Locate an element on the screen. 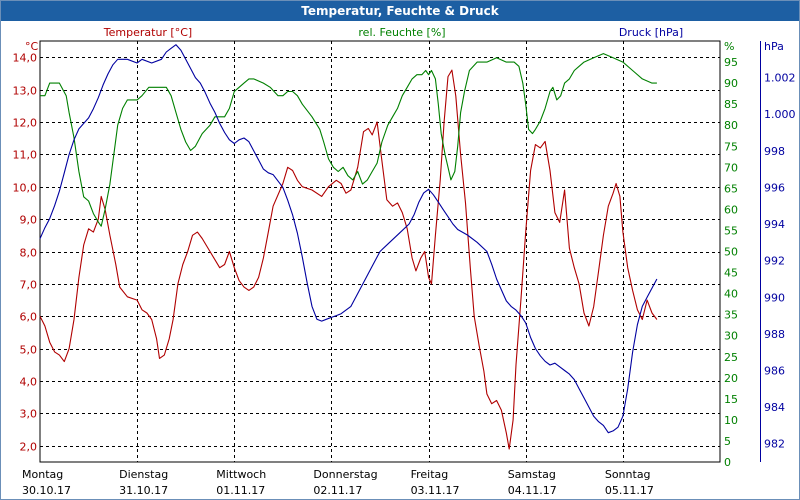 The height and width of the screenshot is (500, 800). x-date-label: 04.11.17 is located at coordinates (532, 490).